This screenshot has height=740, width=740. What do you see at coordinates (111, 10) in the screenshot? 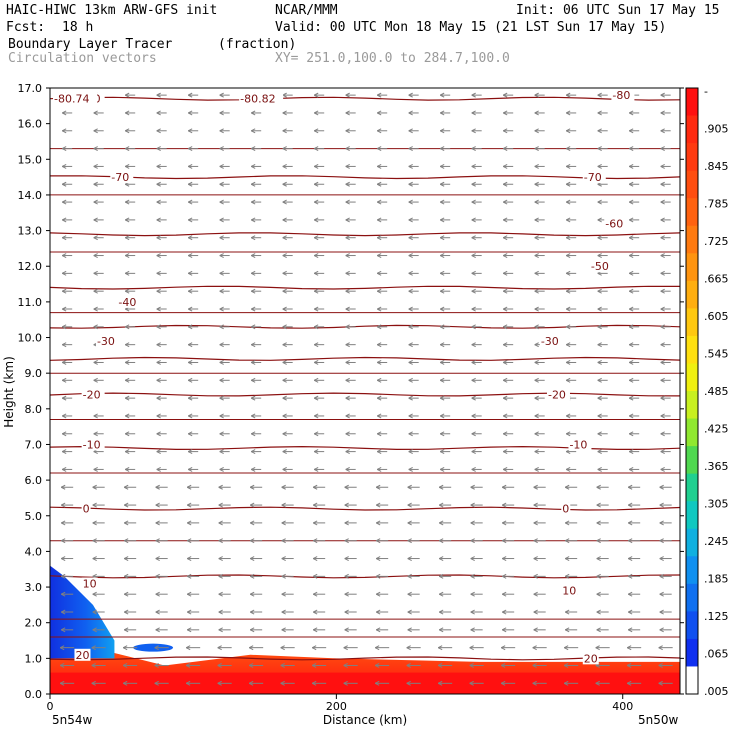
I see `model-title: HAIC-HIWC 13km ARW-GFS init` at bounding box center [111, 10].